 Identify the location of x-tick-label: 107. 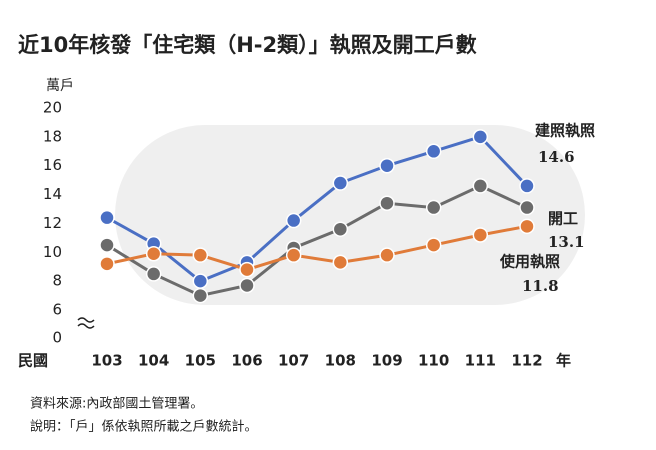
(293, 361).